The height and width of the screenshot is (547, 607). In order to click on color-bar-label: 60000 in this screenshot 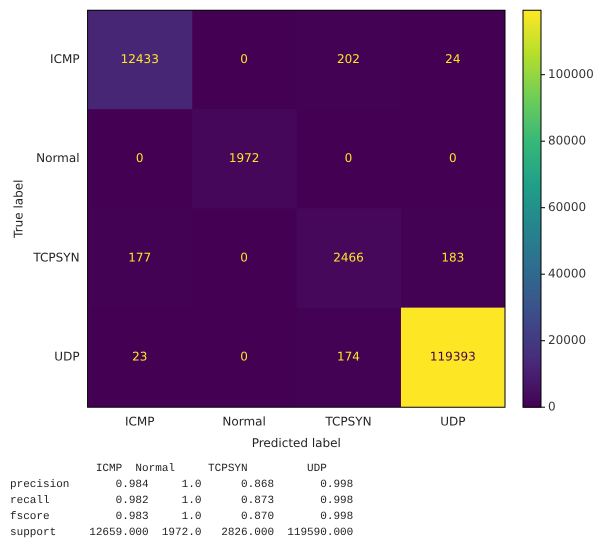, I will do `click(567, 207)`.